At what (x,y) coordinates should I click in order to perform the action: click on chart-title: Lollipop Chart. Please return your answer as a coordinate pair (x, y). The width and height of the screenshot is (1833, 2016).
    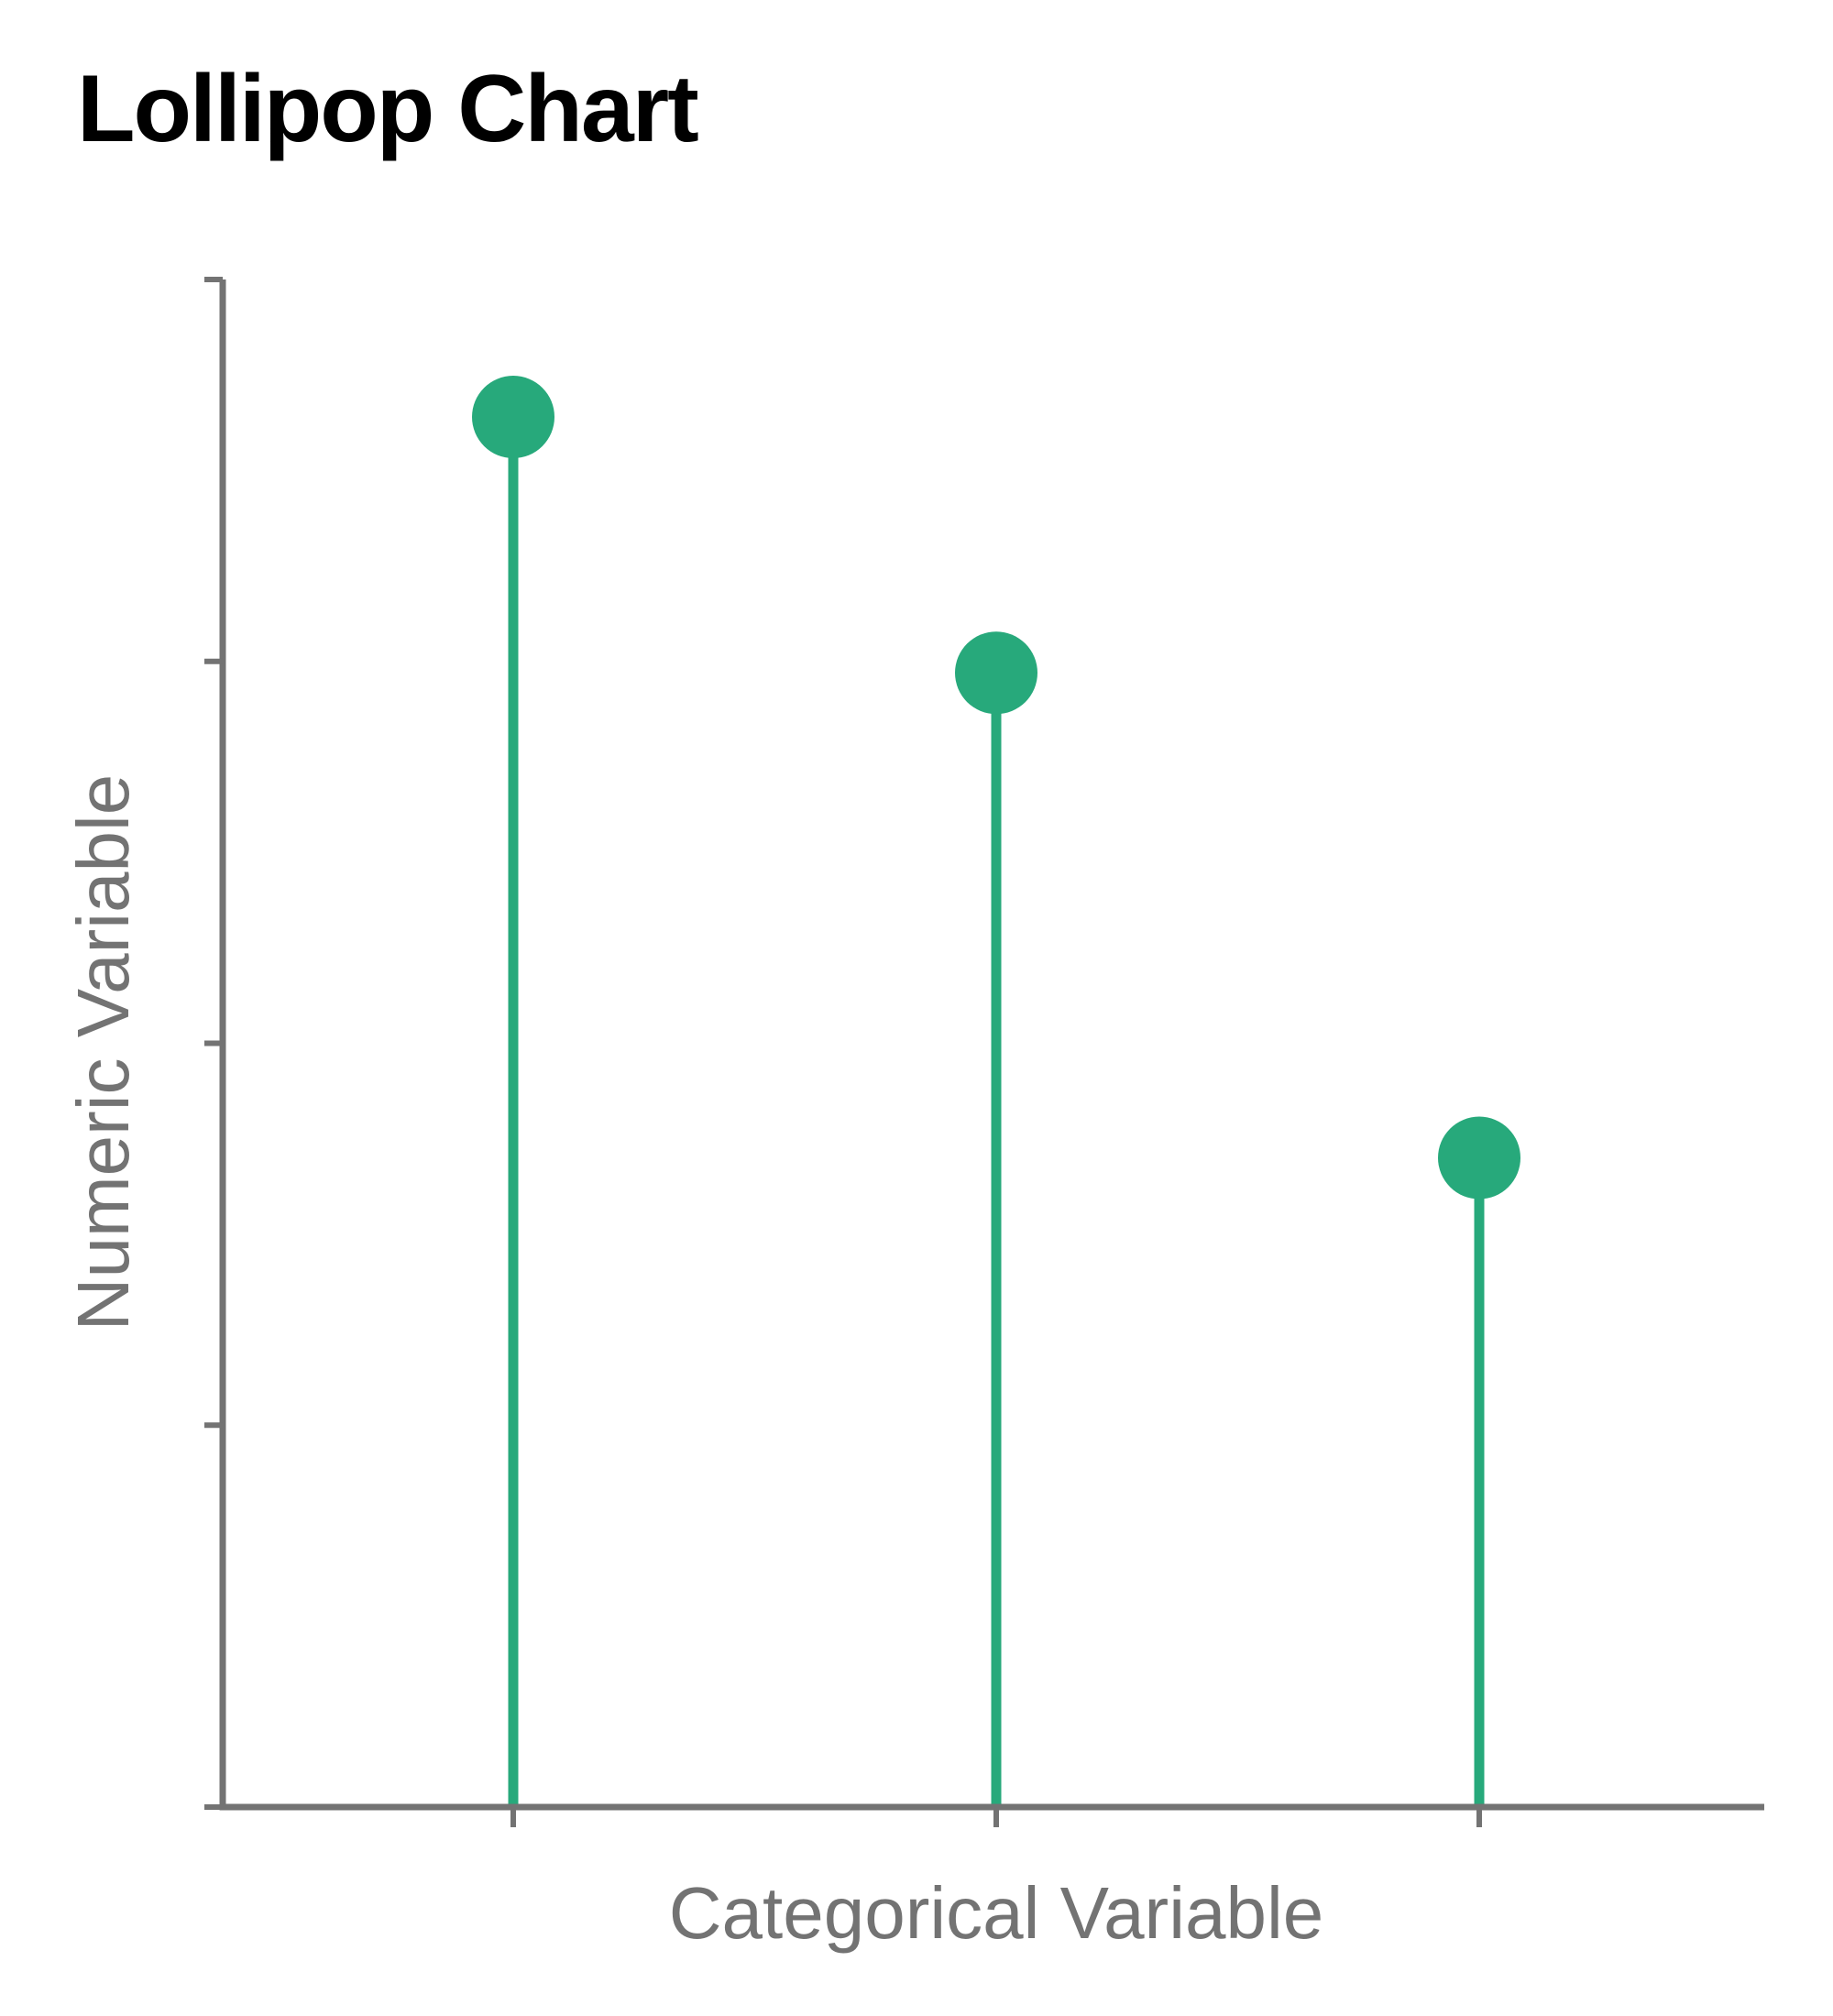
    Looking at the image, I should click on (388, 109).